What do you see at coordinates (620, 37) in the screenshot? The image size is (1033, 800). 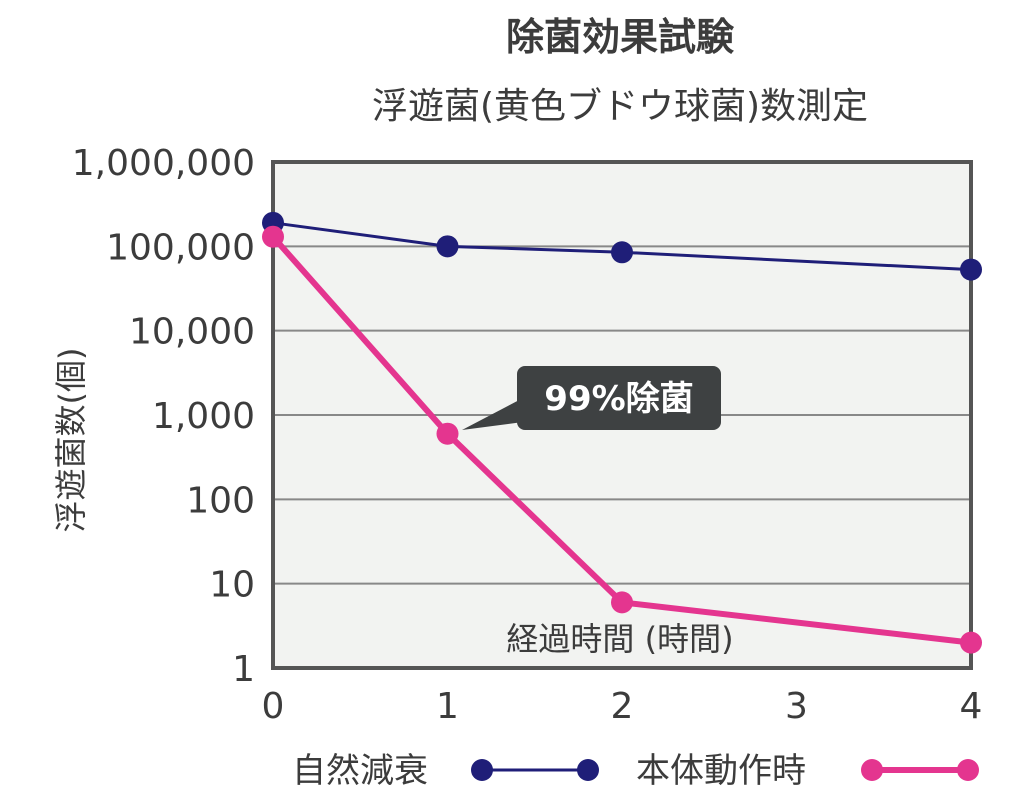 I see `chart-title: 除菌効果試験` at bounding box center [620, 37].